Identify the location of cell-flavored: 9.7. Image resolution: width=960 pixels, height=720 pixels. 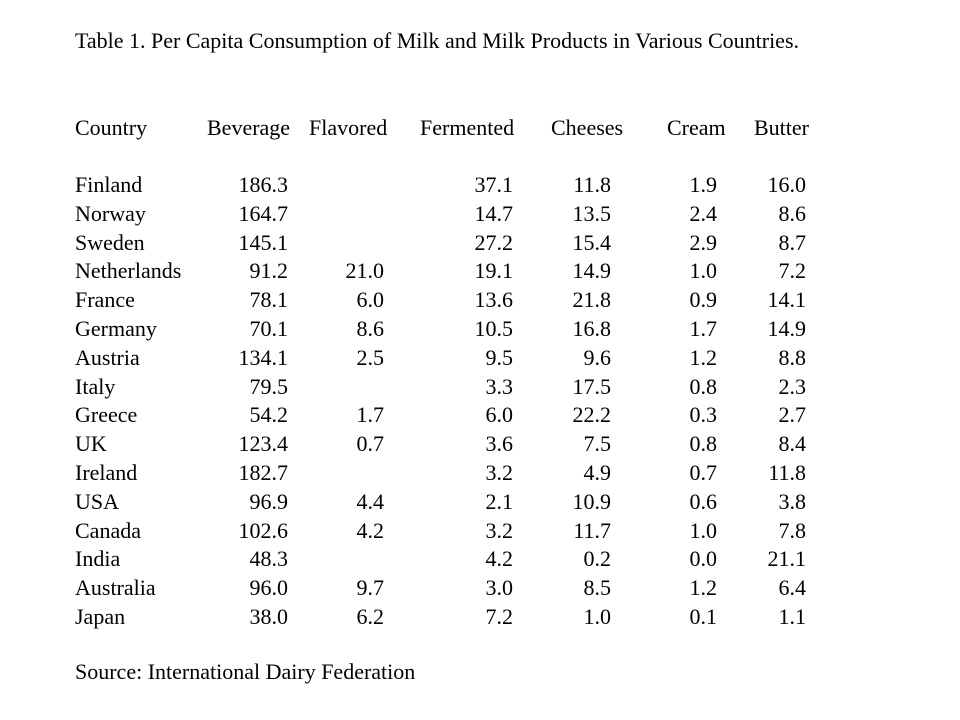
(370, 587).